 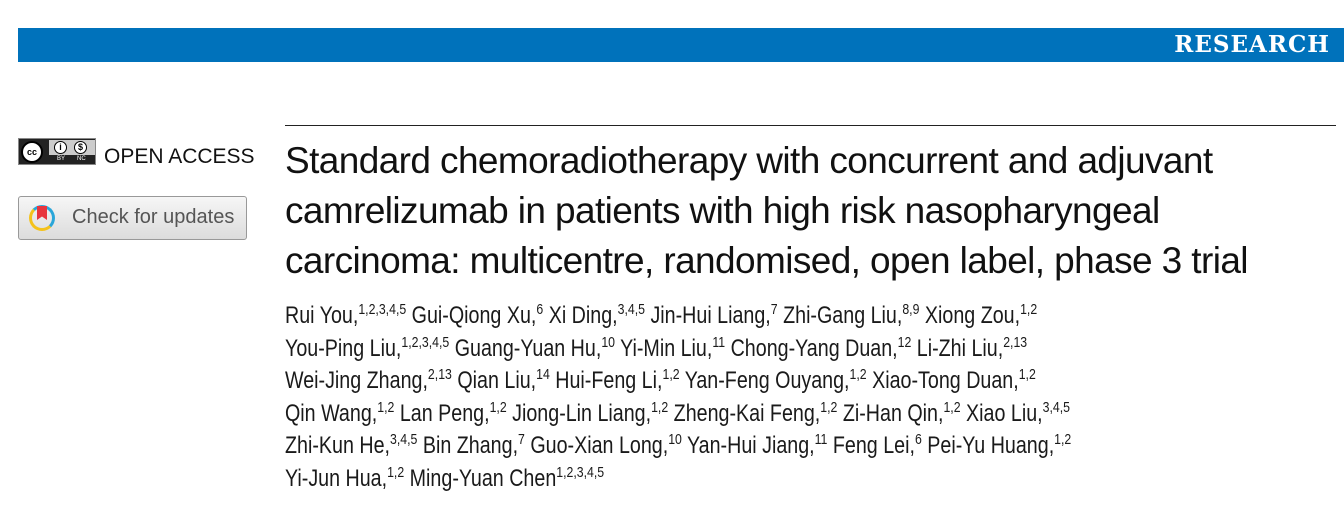 I want to click on author-name: Feng Lei,, so click(x=873, y=446).